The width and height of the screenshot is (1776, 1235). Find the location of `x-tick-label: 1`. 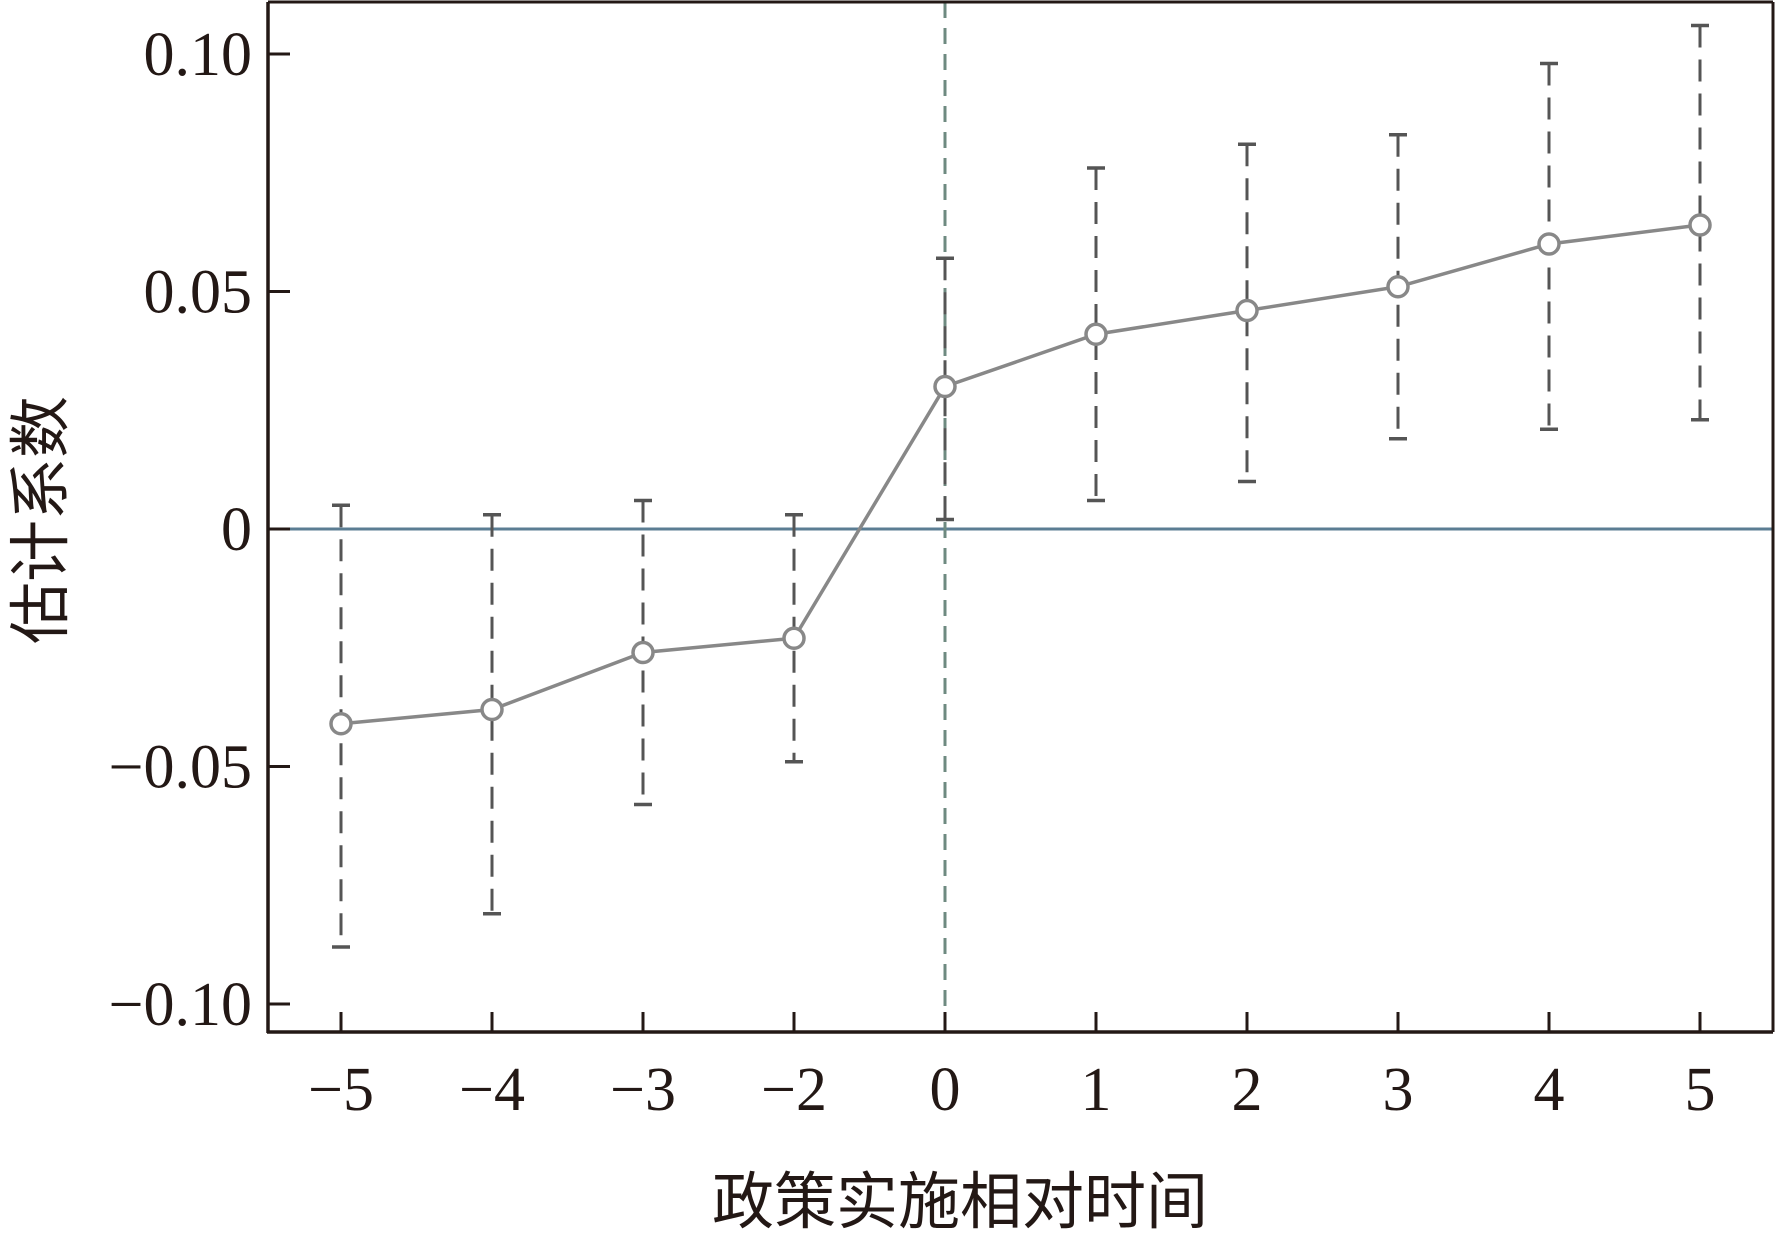

x-tick-label: 1 is located at coordinates (1096, 1090).